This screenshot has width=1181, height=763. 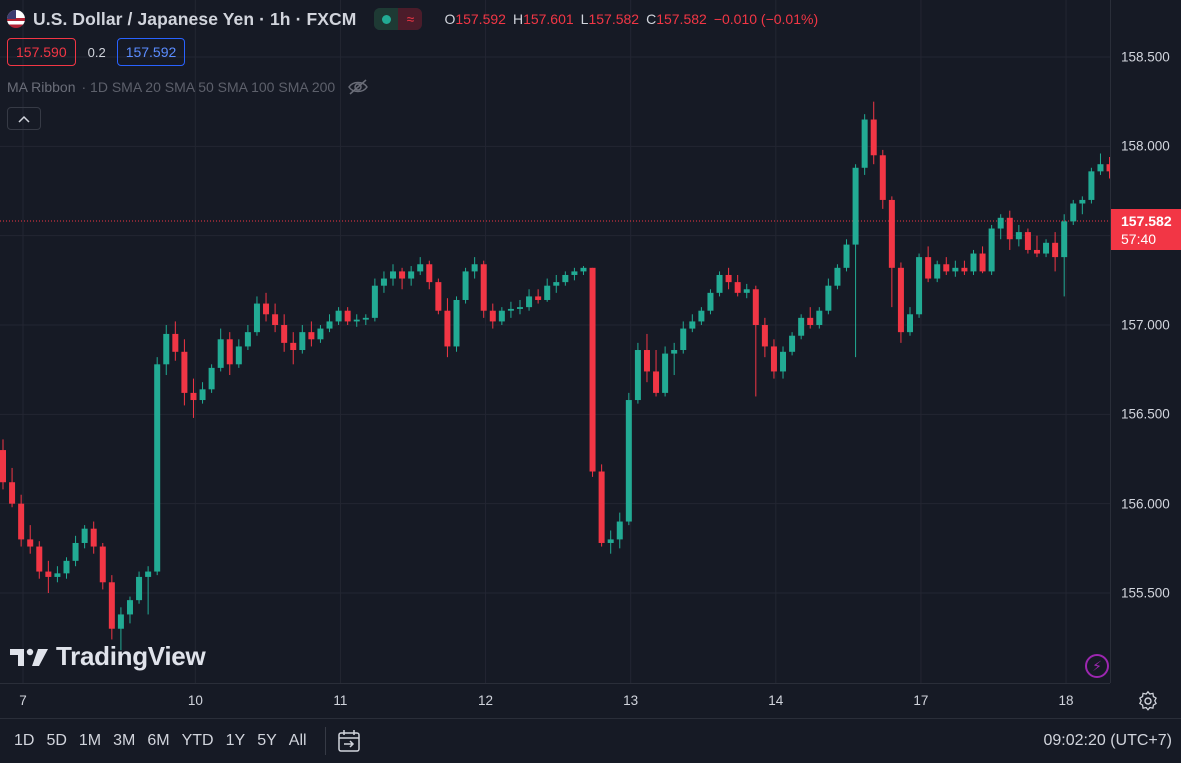 What do you see at coordinates (90, 740) in the screenshot?
I see `range-button-1m: 1M` at bounding box center [90, 740].